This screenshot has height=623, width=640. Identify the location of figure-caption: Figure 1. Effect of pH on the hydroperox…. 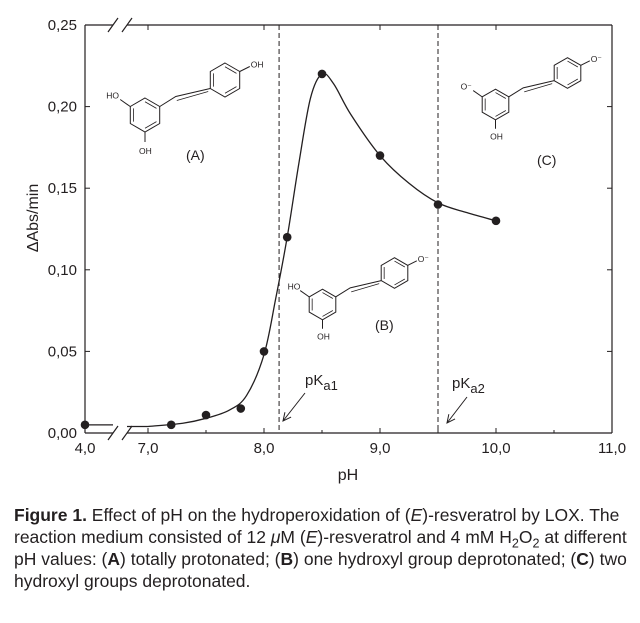
(321, 548).